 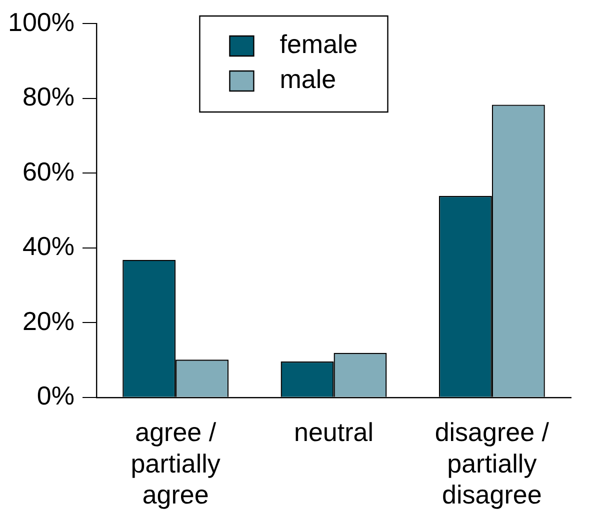 What do you see at coordinates (55, 395) in the screenshot?
I see `y-tick-label: 0%` at bounding box center [55, 395].